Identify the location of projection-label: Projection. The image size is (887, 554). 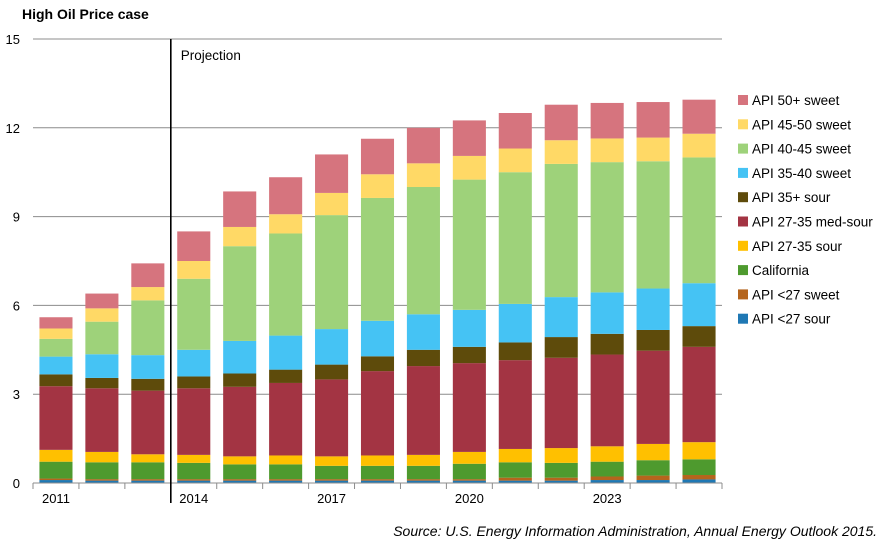
(211, 55).